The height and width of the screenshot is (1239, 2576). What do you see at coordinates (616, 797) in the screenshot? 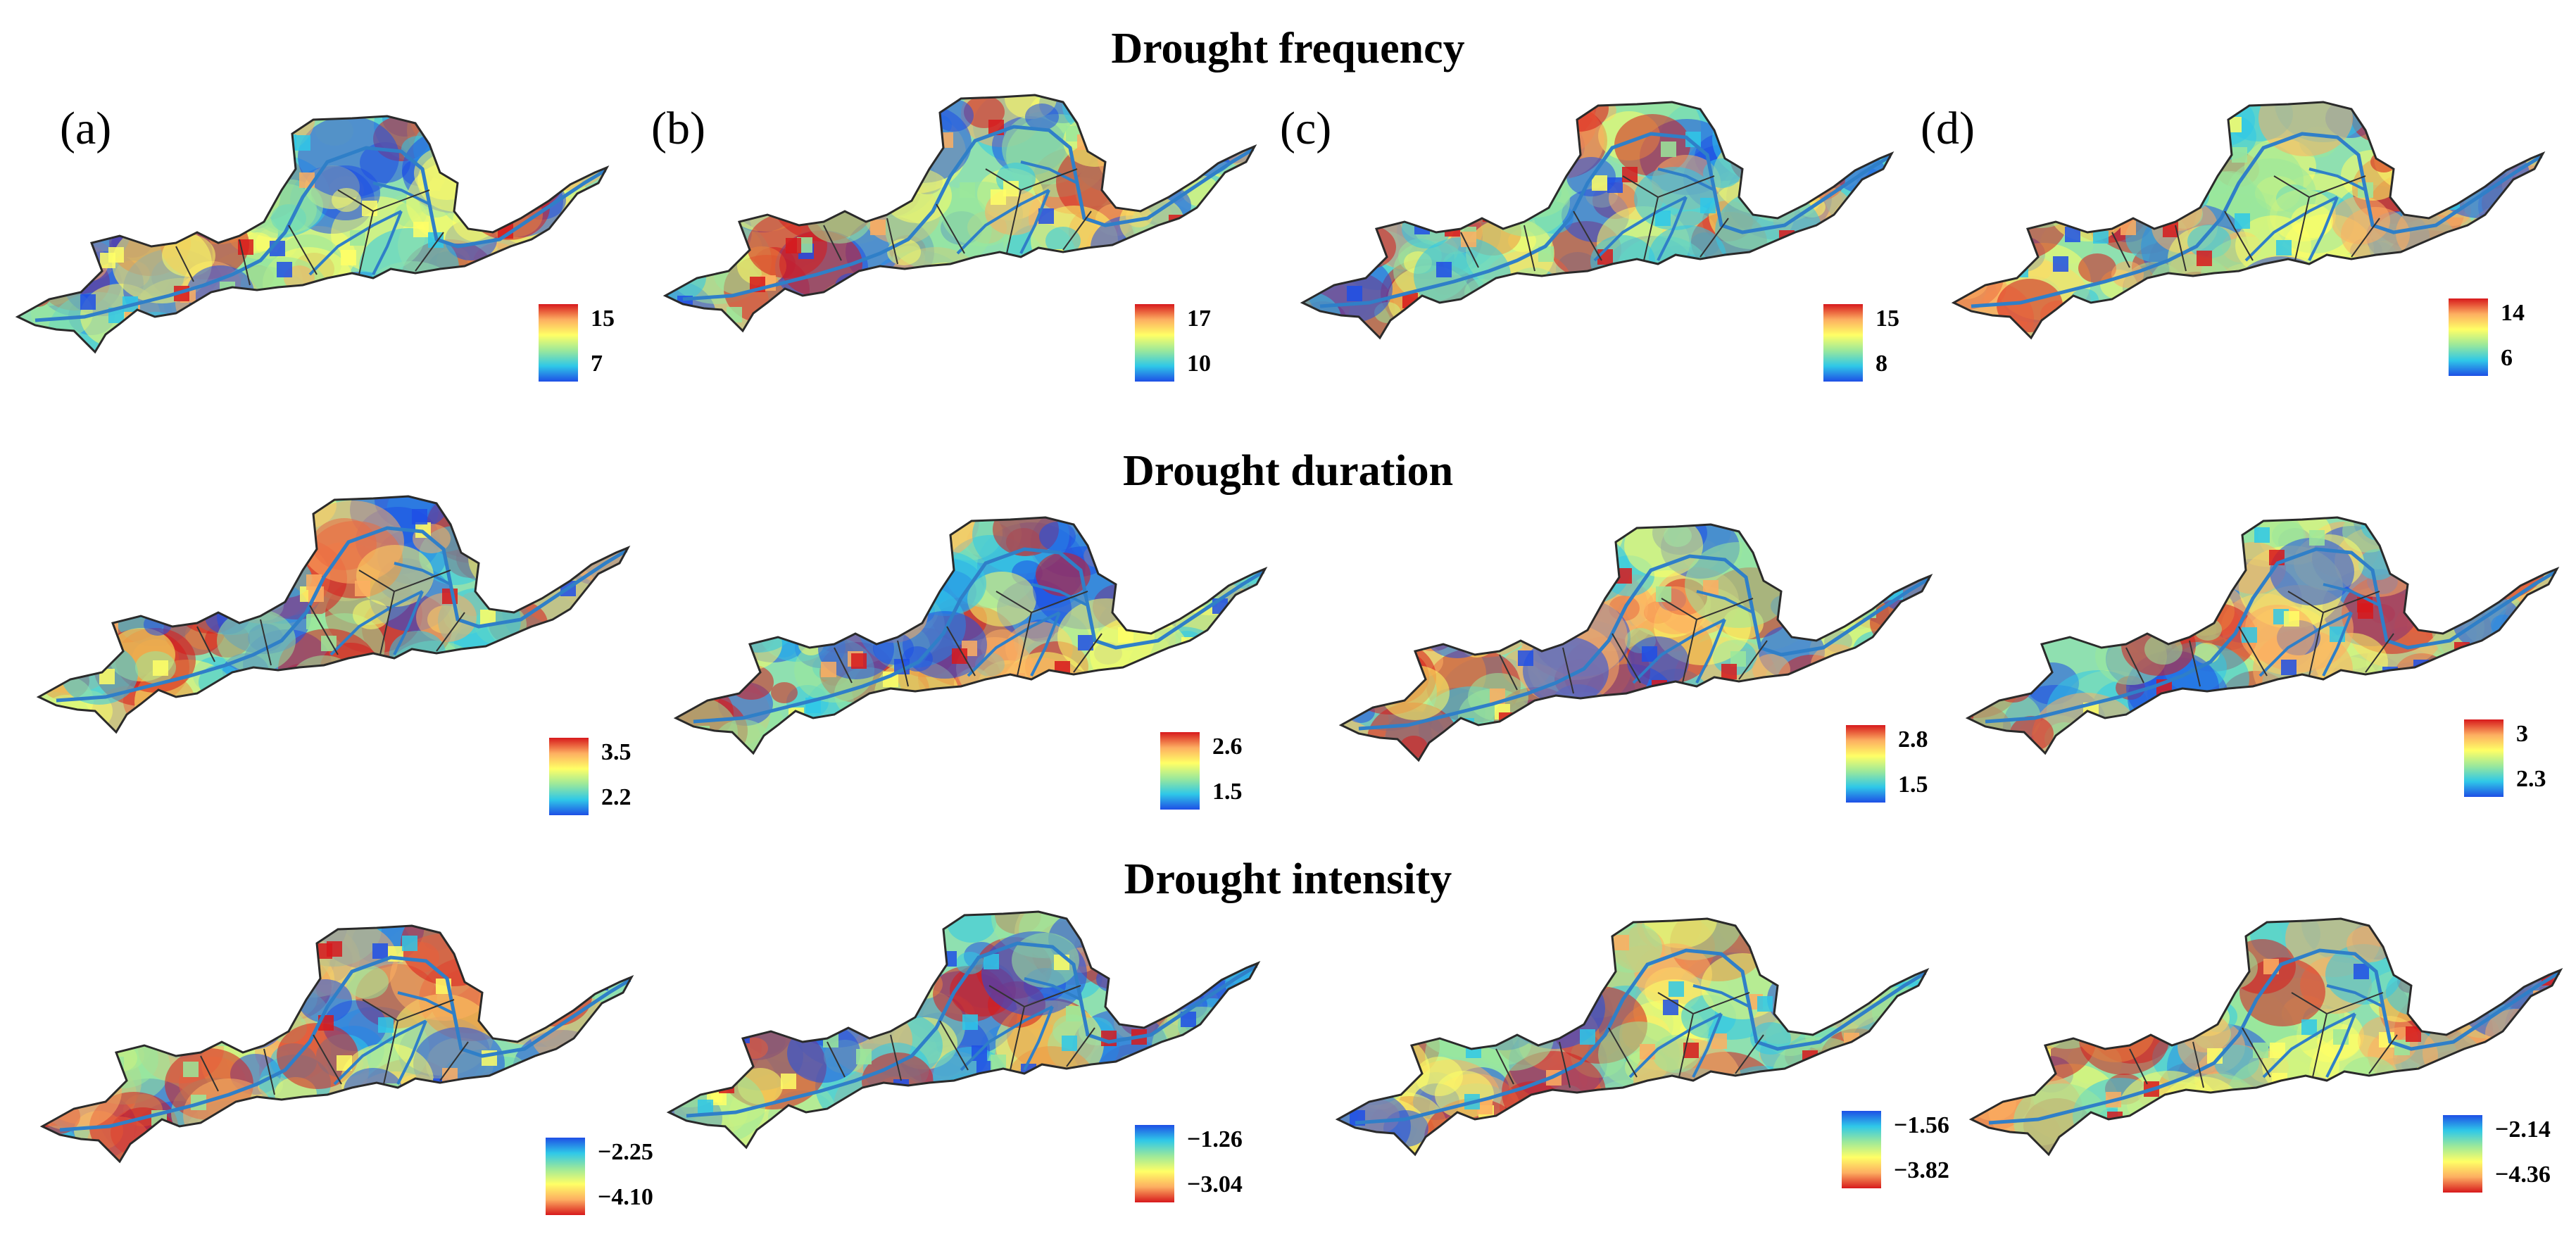
I see `legend-min-label: 2.2` at bounding box center [616, 797].